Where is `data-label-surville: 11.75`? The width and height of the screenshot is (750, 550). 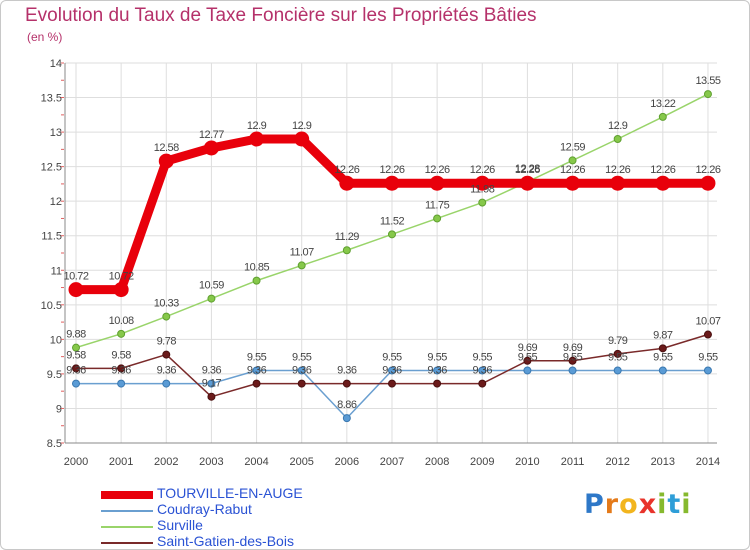 data-label-surville: 11.75 is located at coordinates (437, 205).